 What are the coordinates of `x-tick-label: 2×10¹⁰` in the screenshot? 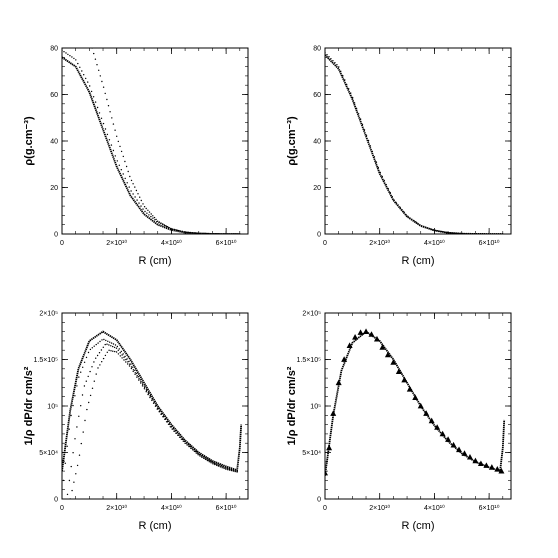 It's located at (116, 243).